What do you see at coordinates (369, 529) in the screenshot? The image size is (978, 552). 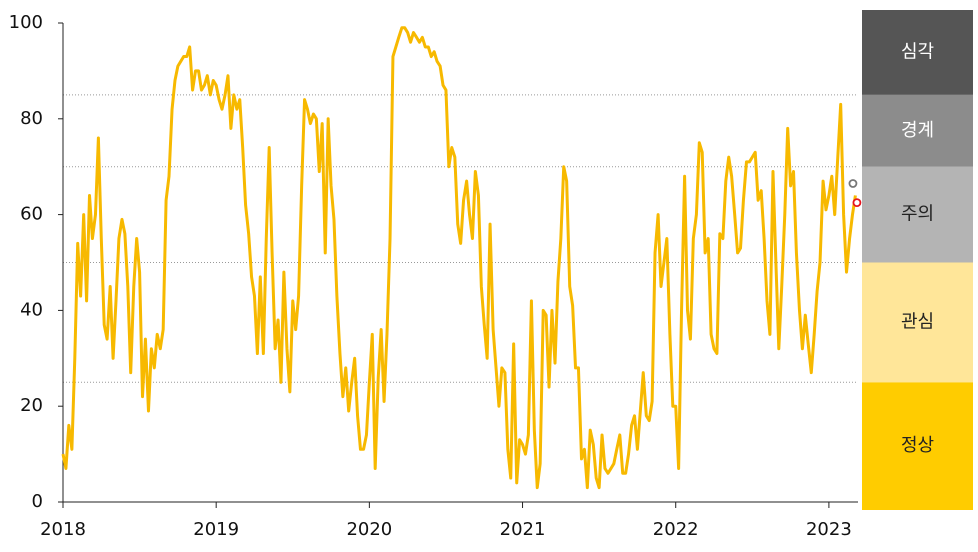 I see `x-tick-label: 2020` at bounding box center [369, 529].